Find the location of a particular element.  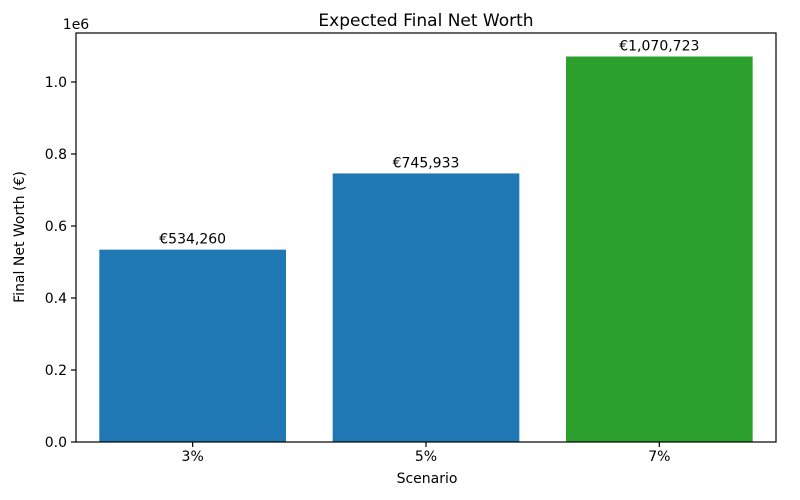

chart-title: Expected Final Net Worth is located at coordinates (425, 21).